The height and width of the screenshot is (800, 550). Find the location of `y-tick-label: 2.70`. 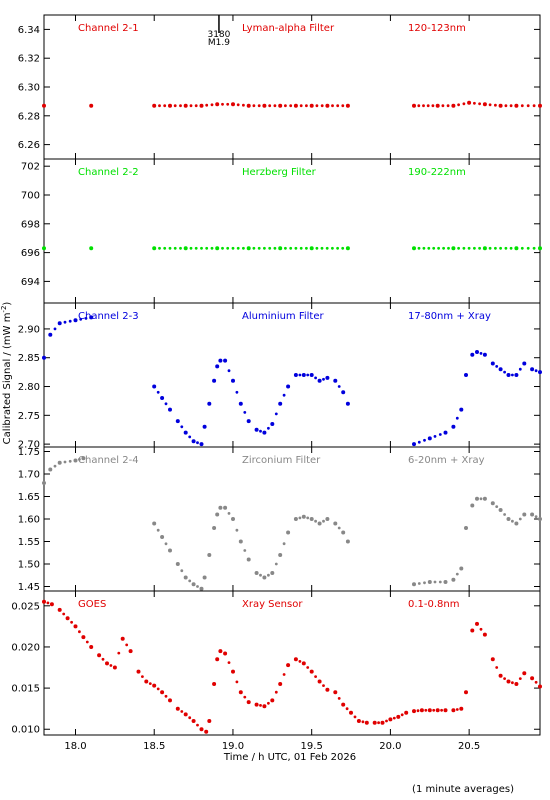

y-tick-label: 2.70 is located at coordinates (29, 445).